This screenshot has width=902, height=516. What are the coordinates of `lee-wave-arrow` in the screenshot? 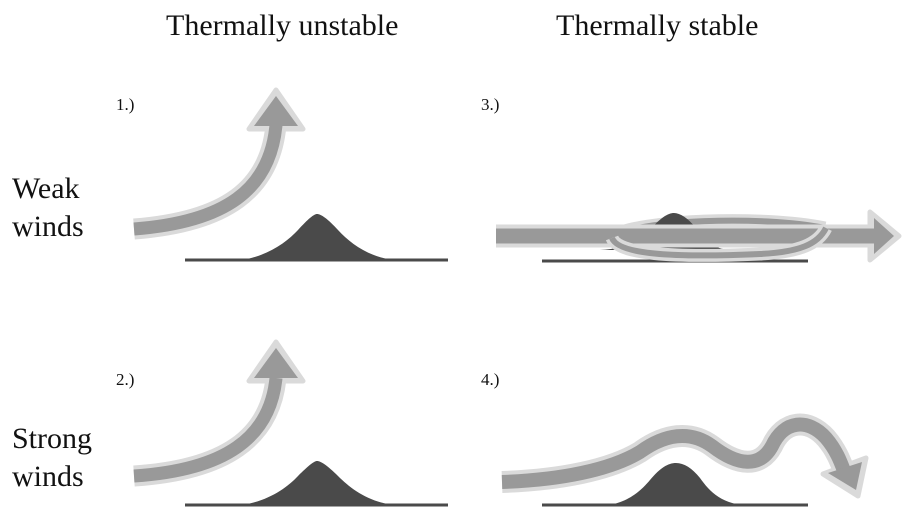 It's located at (685, 456).